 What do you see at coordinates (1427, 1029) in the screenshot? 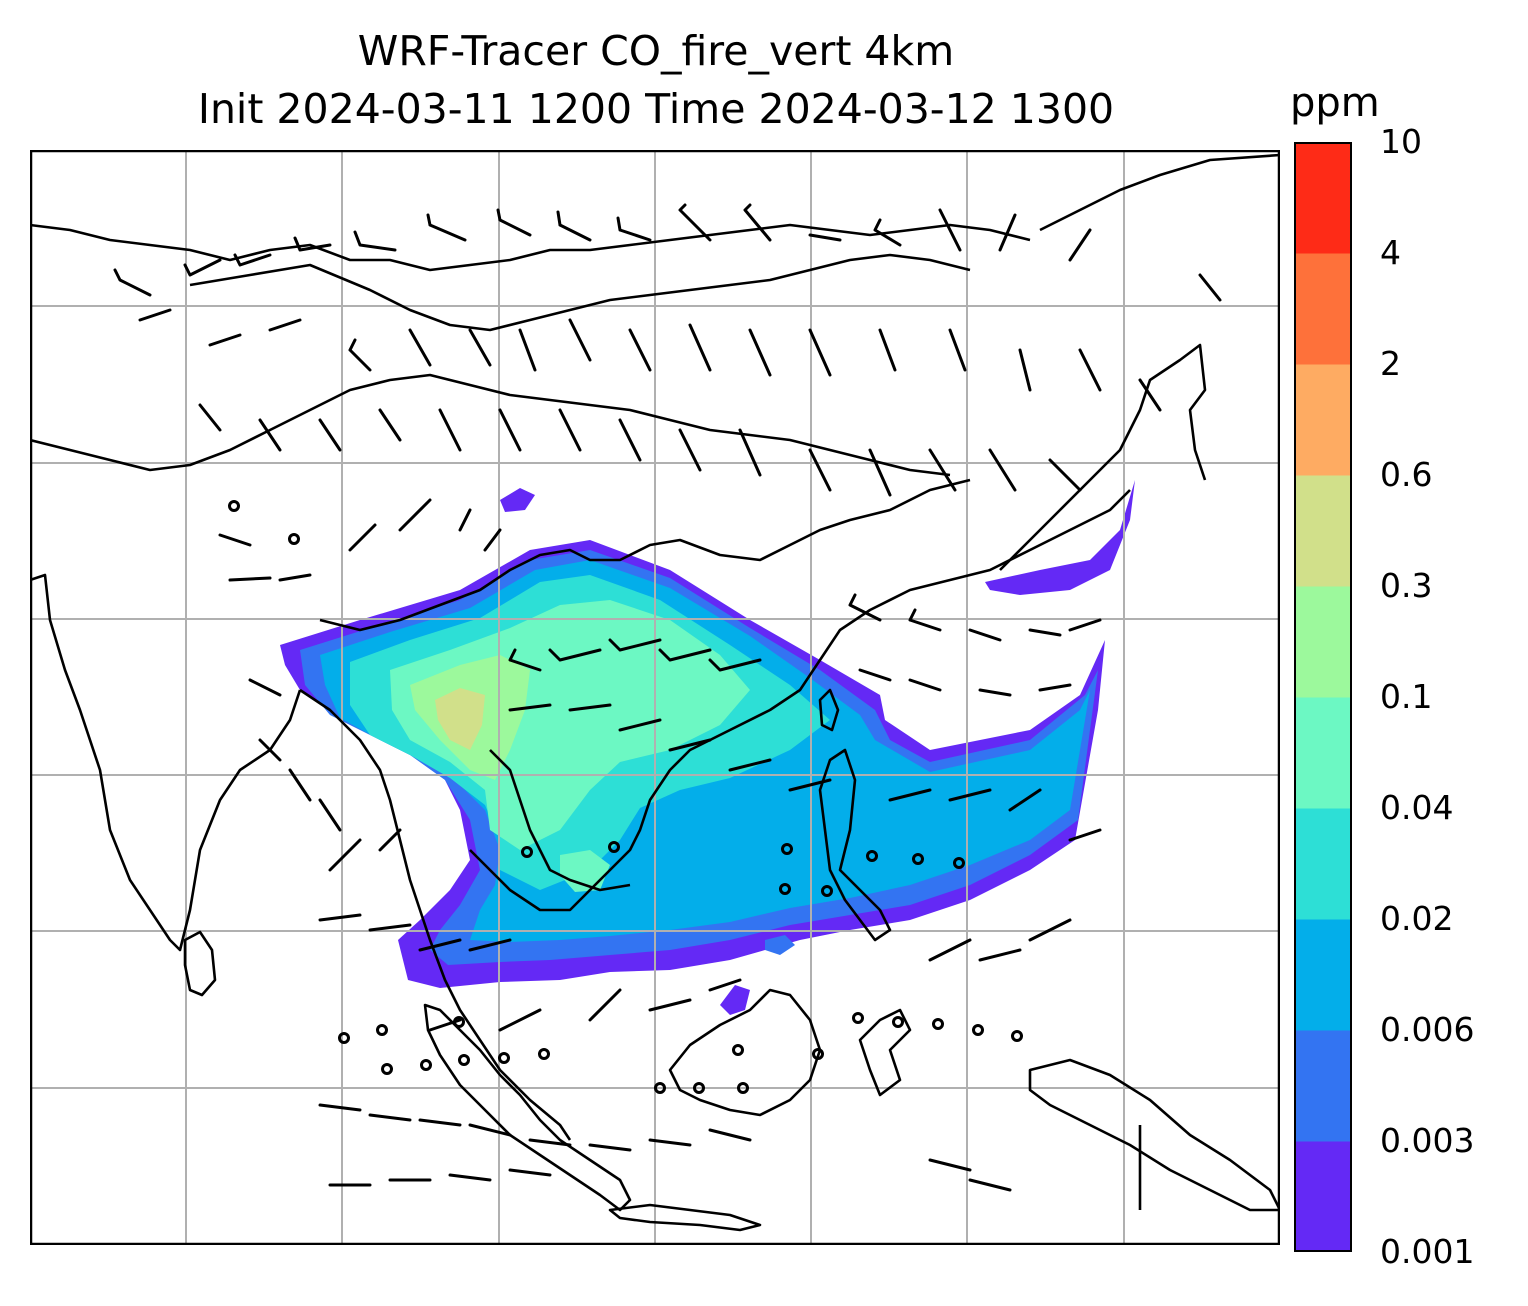
I see `colorbar-tick-label: 0.006` at bounding box center [1427, 1029].